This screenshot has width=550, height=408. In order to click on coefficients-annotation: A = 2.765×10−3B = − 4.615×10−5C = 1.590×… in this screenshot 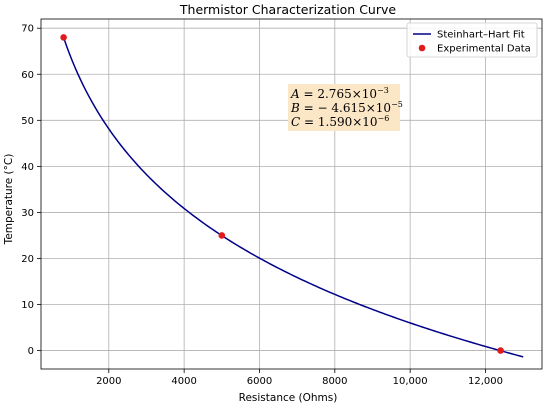, I will do `click(345, 107)`.